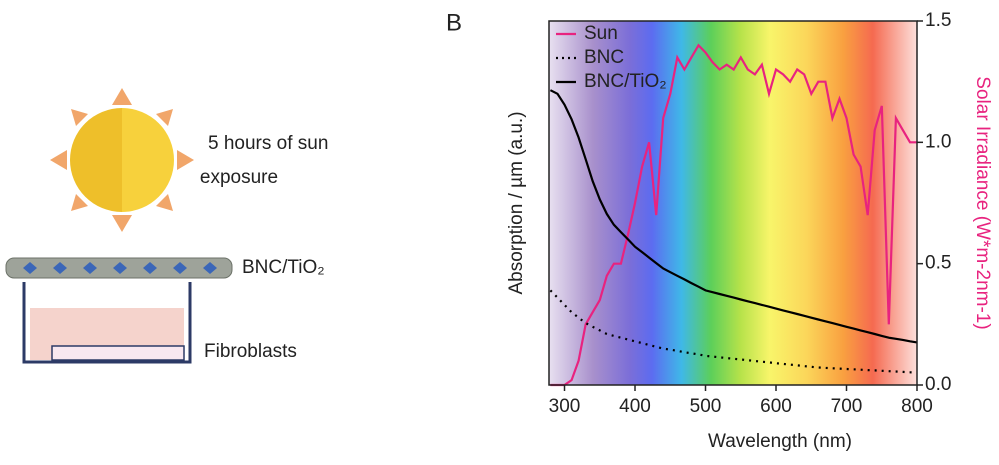 The image size is (999, 465). What do you see at coordinates (565, 406) in the screenshot?
I see `x-tick-label: 300` at bounding box center [565, 406].